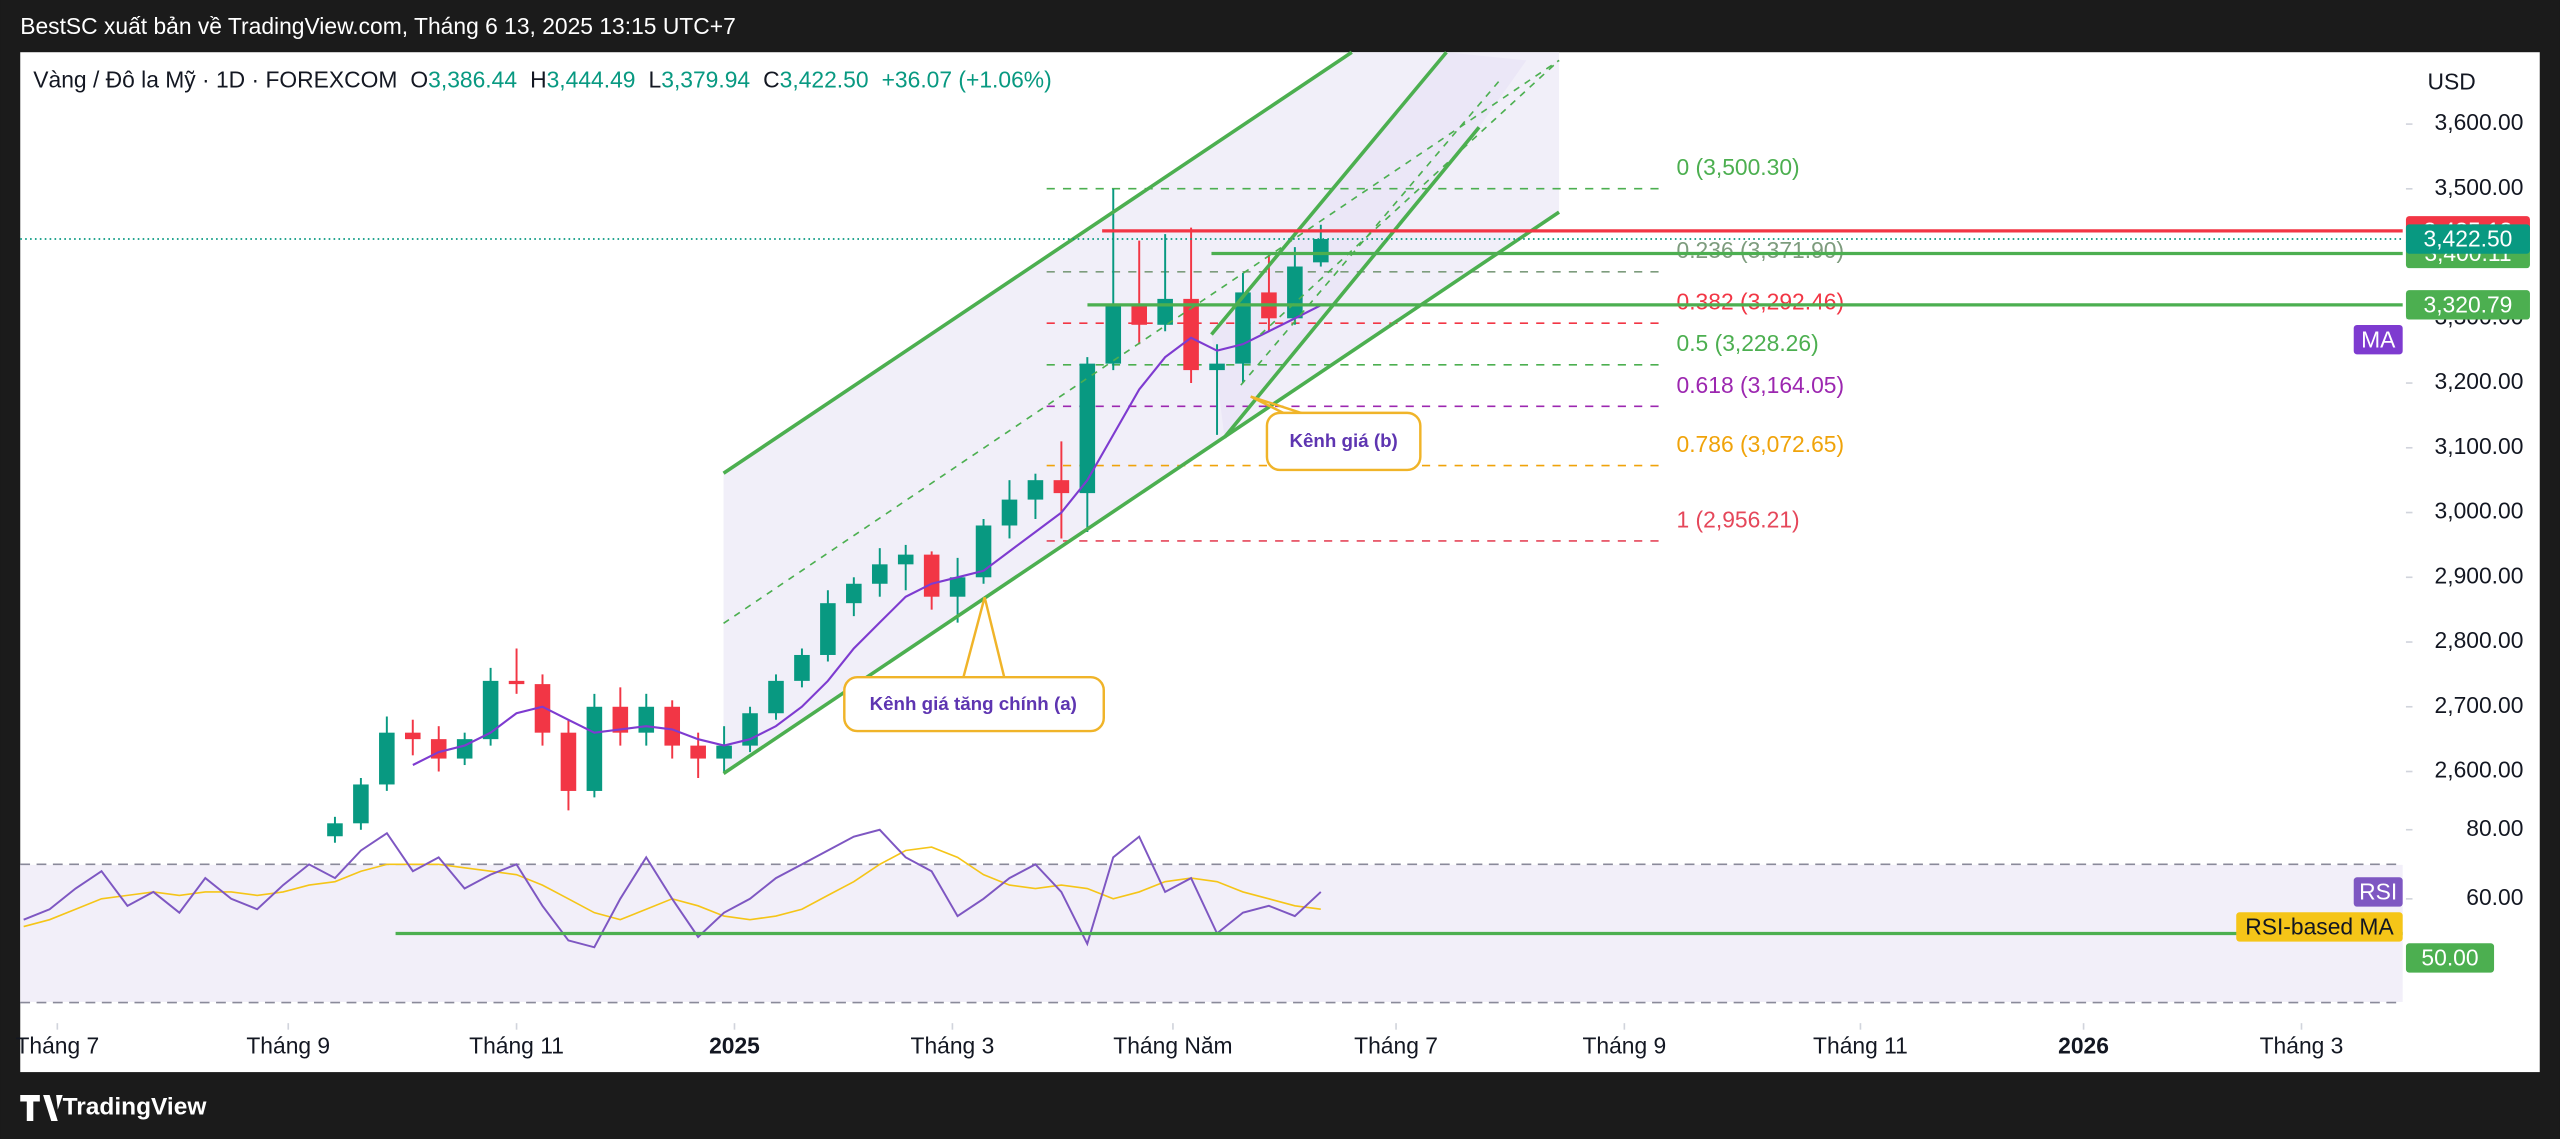 This screenshot has width=2560, height=1139. What do you see at coordinates (1761, 385) in the screenshot?
I see `fib-label: 0.618 (3,164.05)` at bounding box center [1761, 385].